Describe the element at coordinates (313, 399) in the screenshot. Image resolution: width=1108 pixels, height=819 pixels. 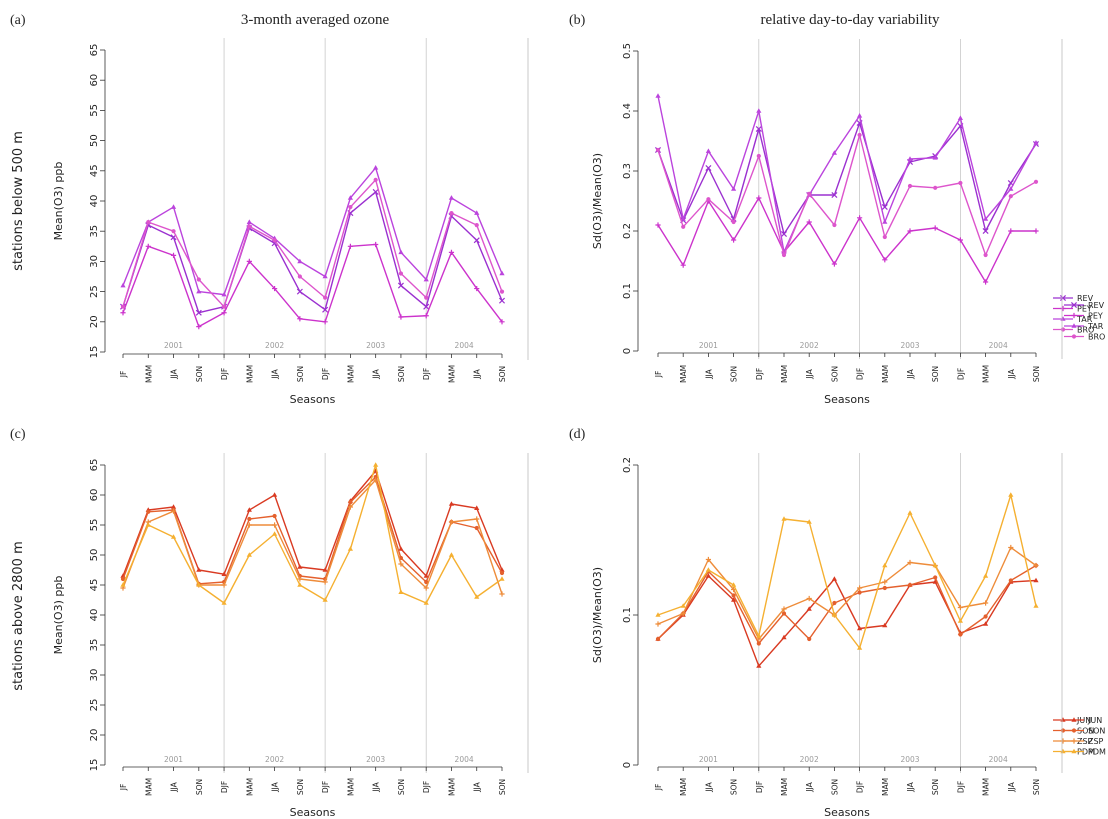
I see `x-axis-label: Seasons` at that location.